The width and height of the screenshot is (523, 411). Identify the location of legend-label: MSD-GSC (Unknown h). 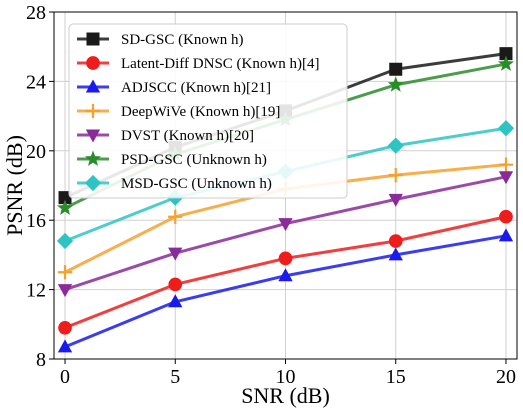
(196, 184).